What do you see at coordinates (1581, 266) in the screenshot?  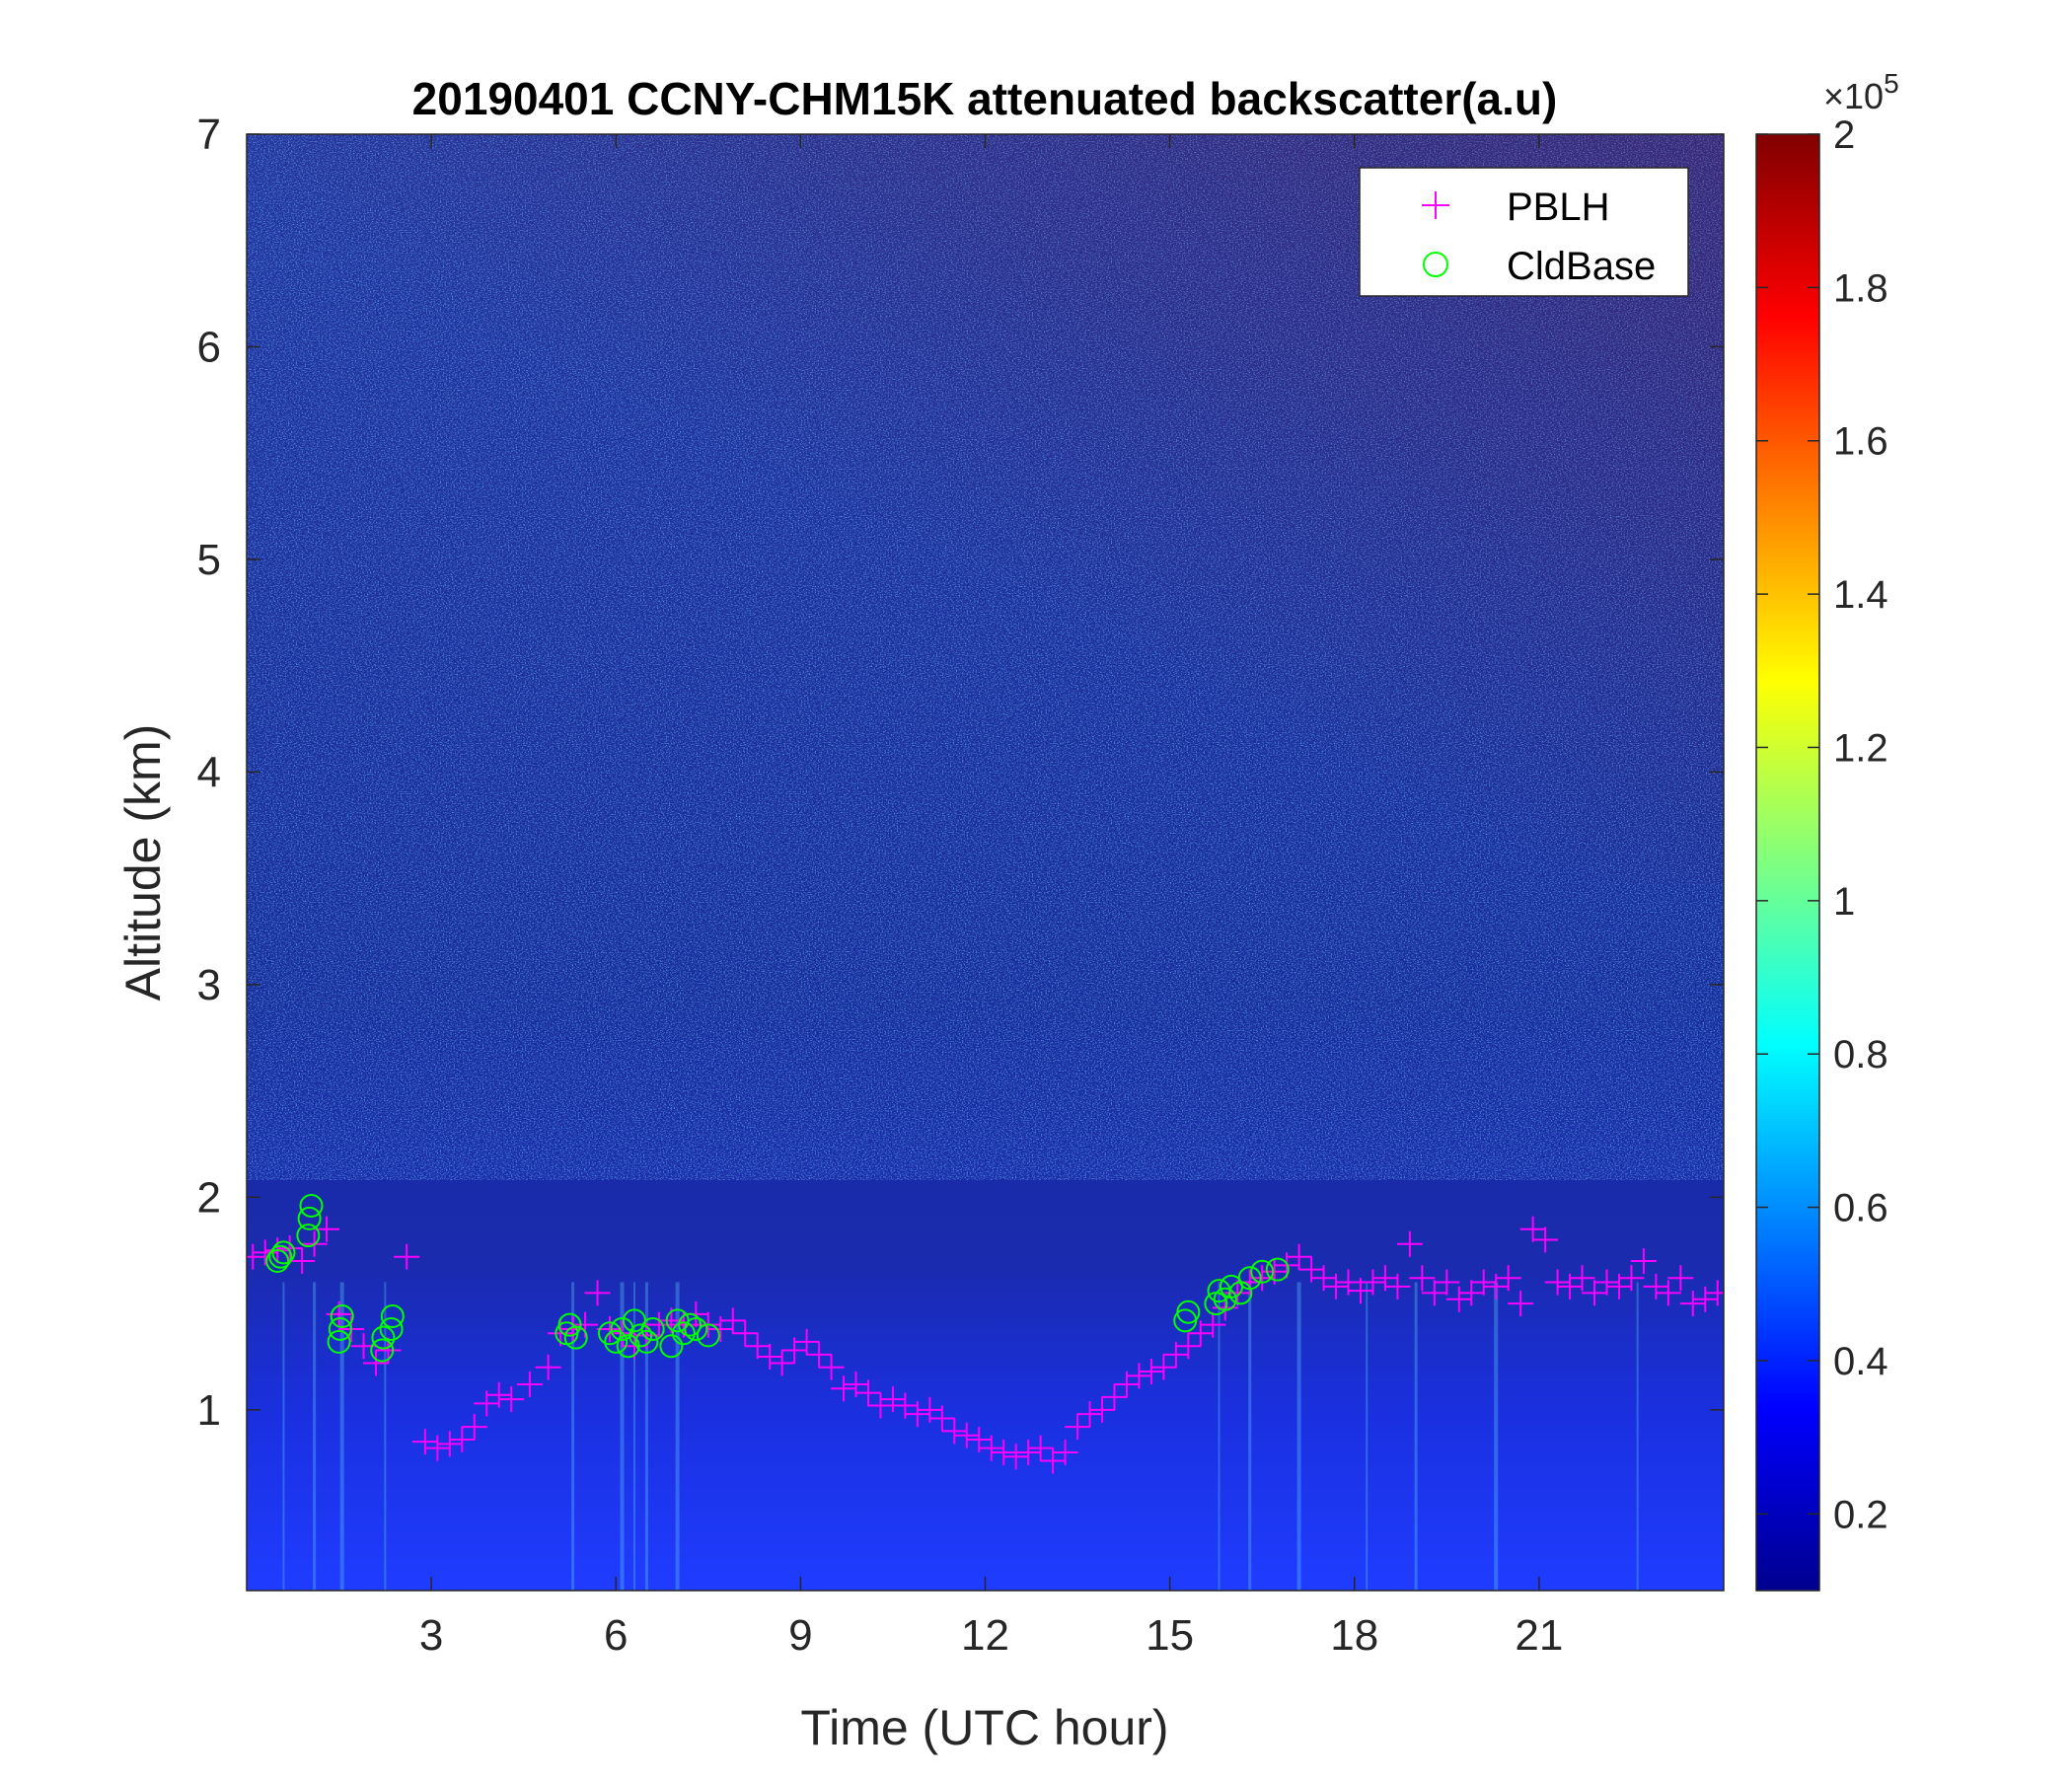 I see `legend-label-cldbase: CldBase` at bounding box center [1581, 266].